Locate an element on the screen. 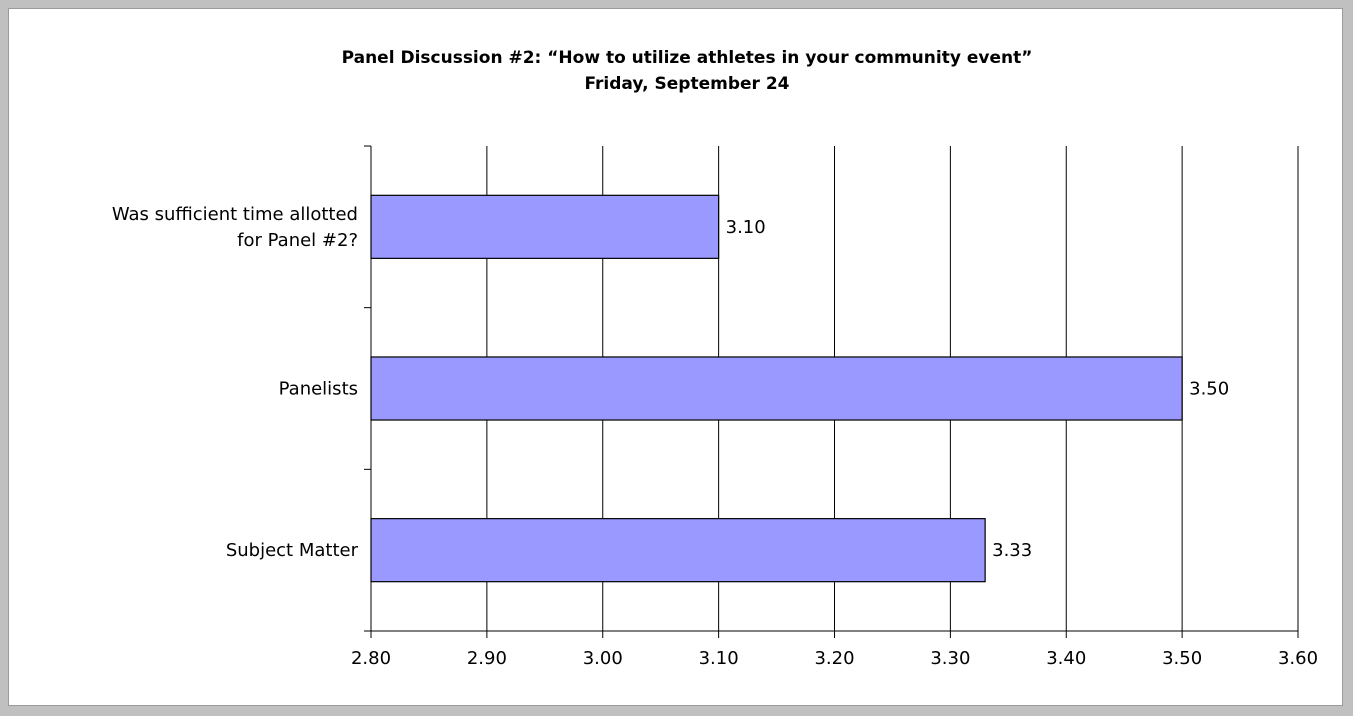 This screenshot has width=1353, height=716. category-label-line: Panelists is located at coordinates (318, 389).